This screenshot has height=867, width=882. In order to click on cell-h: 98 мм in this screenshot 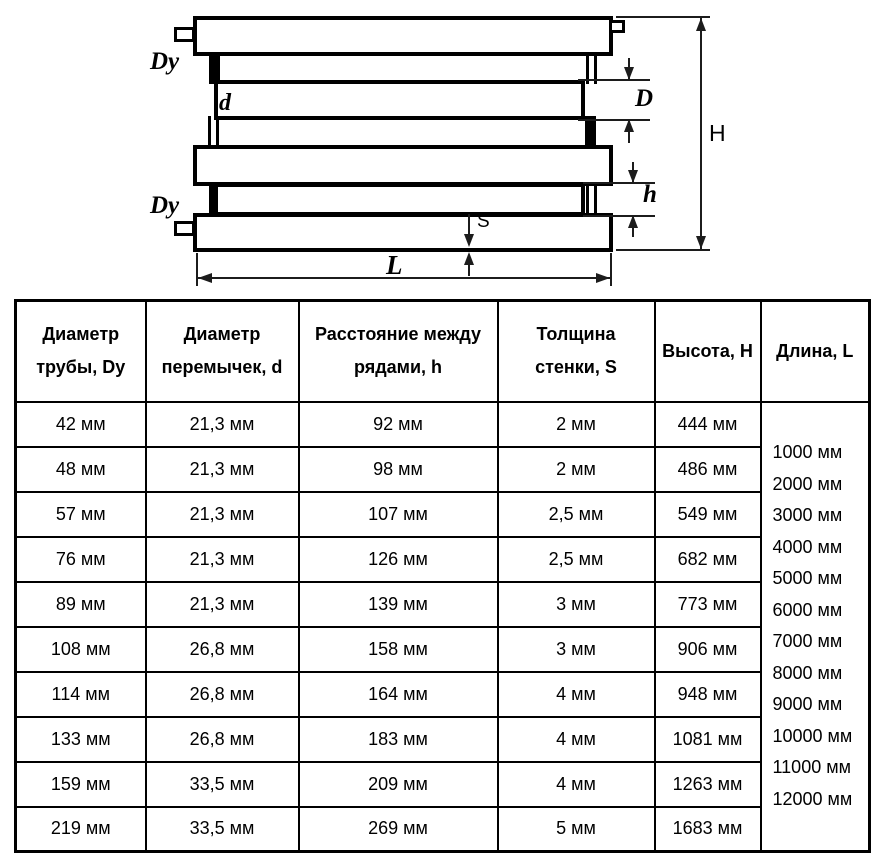, I will do `click(398, 469)`.